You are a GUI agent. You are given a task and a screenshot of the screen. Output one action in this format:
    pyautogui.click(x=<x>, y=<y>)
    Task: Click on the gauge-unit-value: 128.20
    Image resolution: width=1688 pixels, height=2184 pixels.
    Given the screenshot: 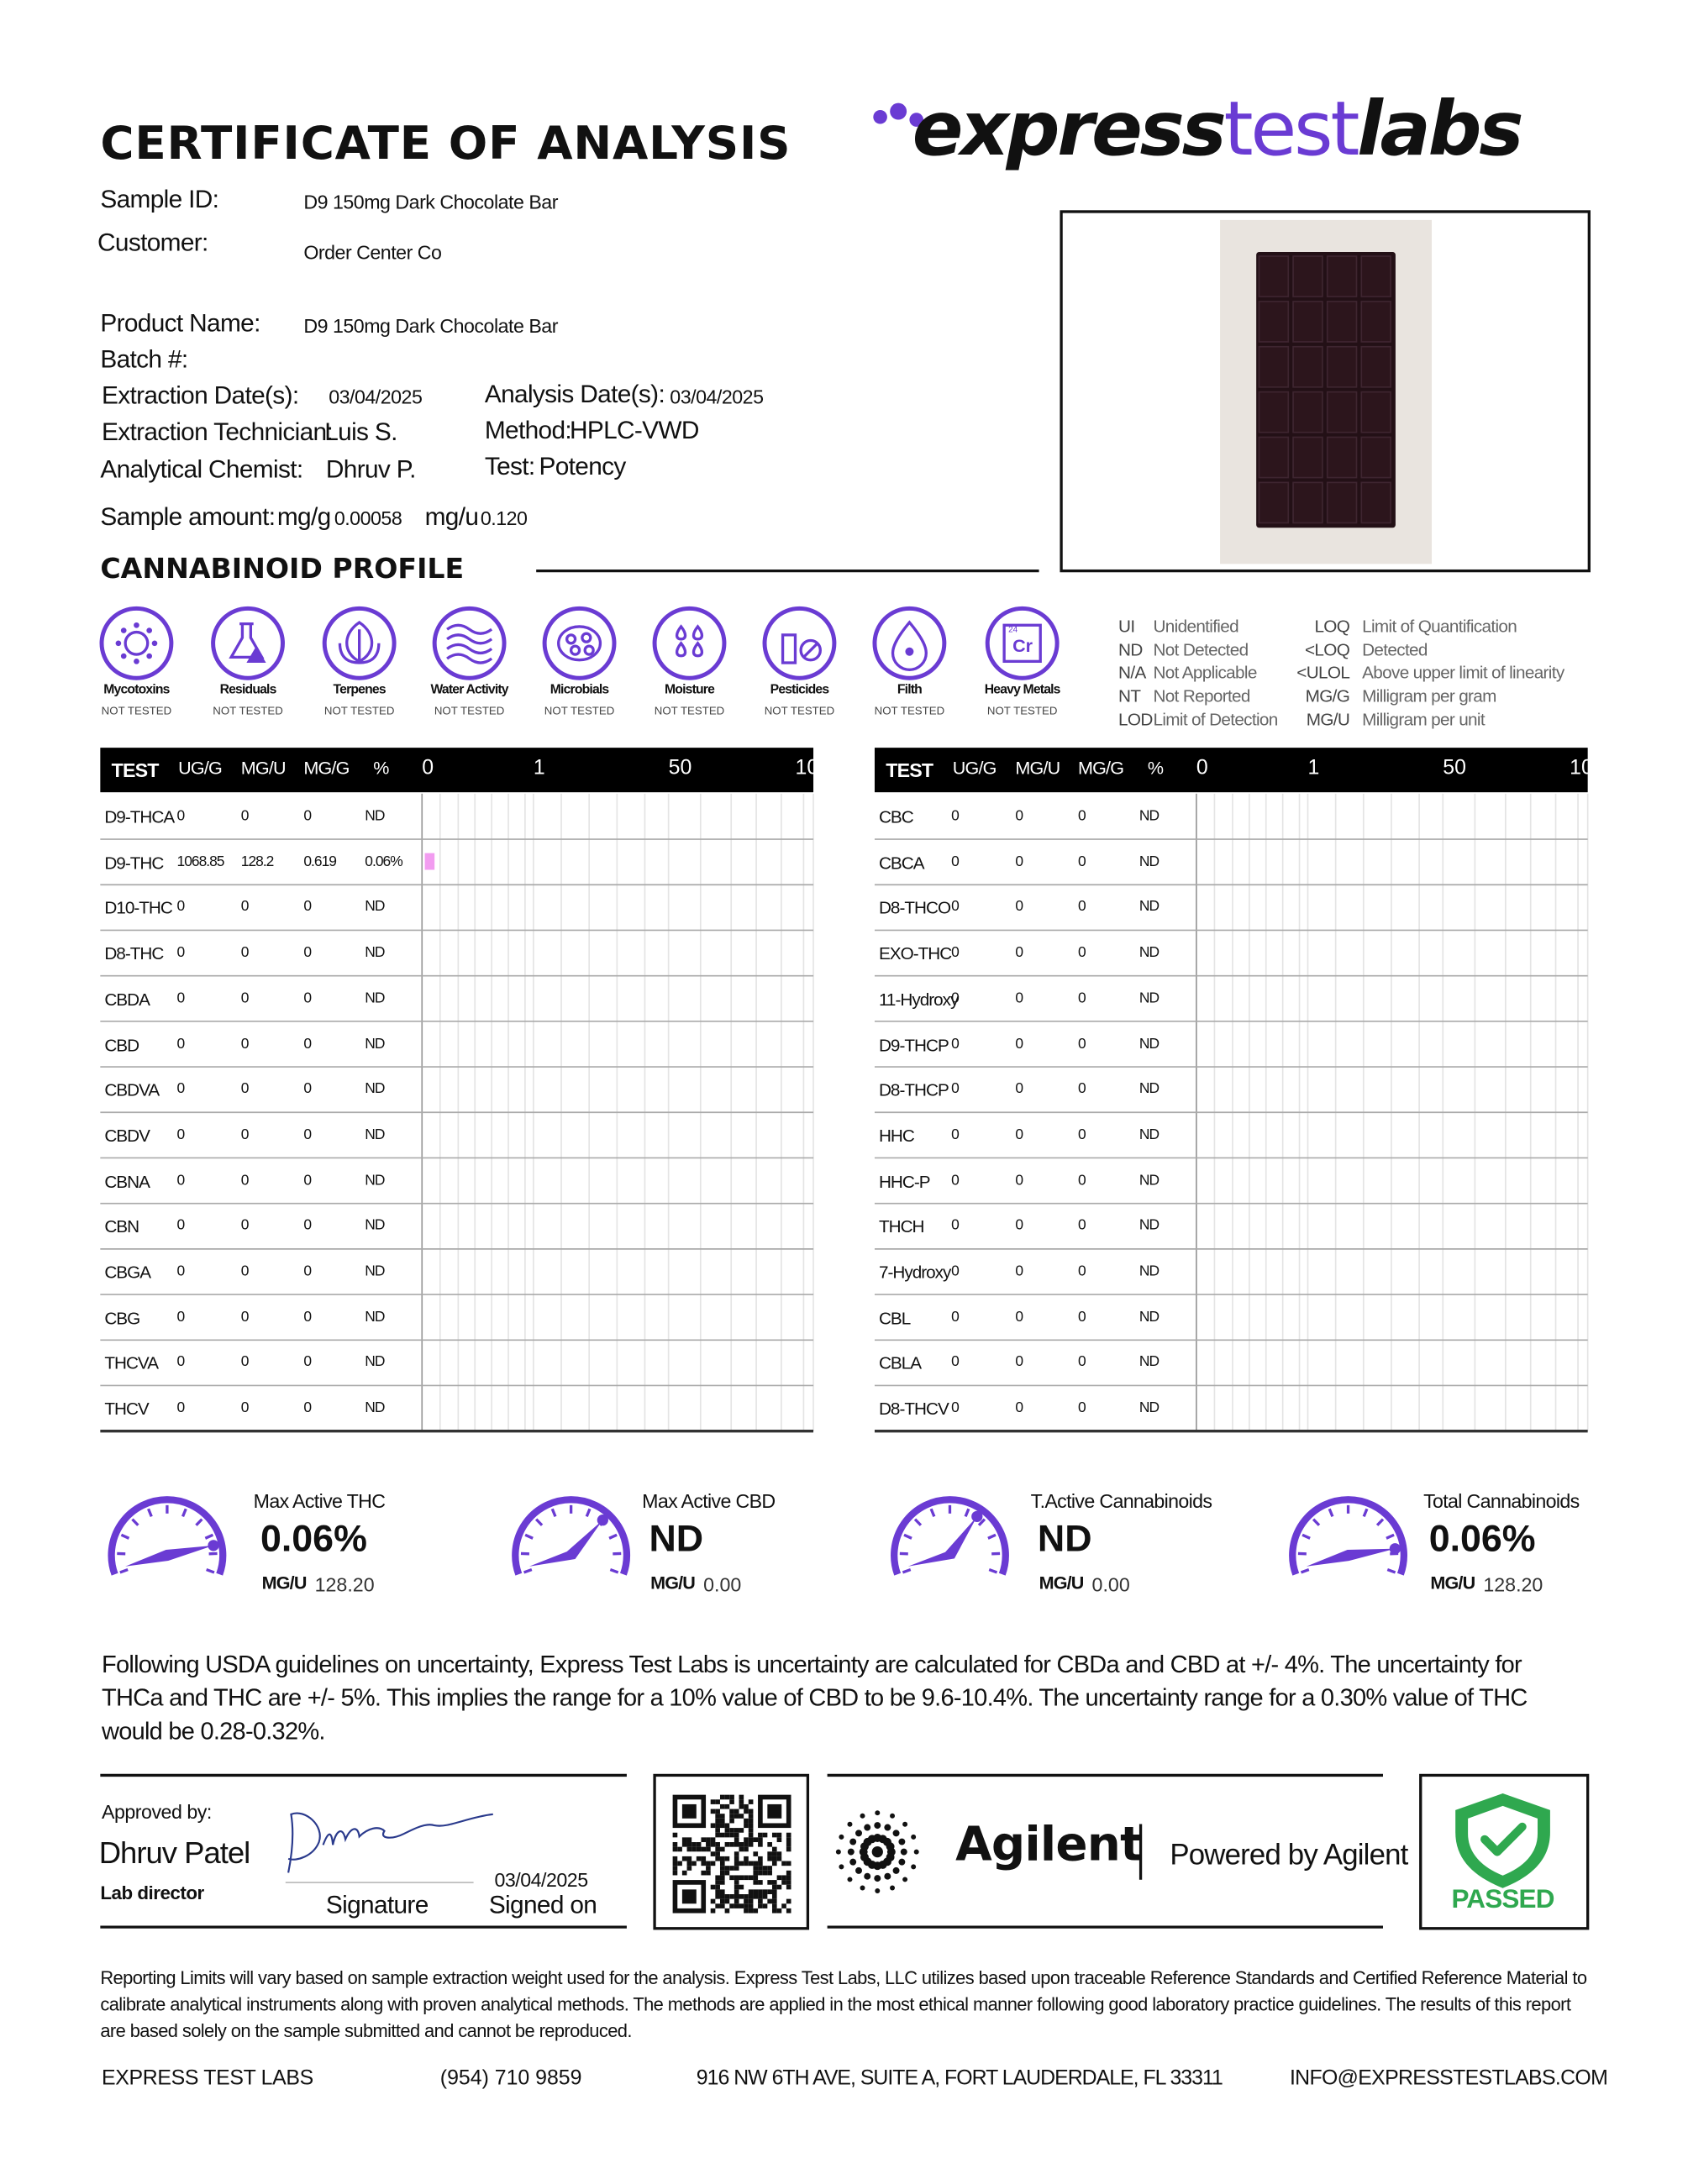 What is the action you would take?
    pyautogui.click(x=344, y=1584)
    